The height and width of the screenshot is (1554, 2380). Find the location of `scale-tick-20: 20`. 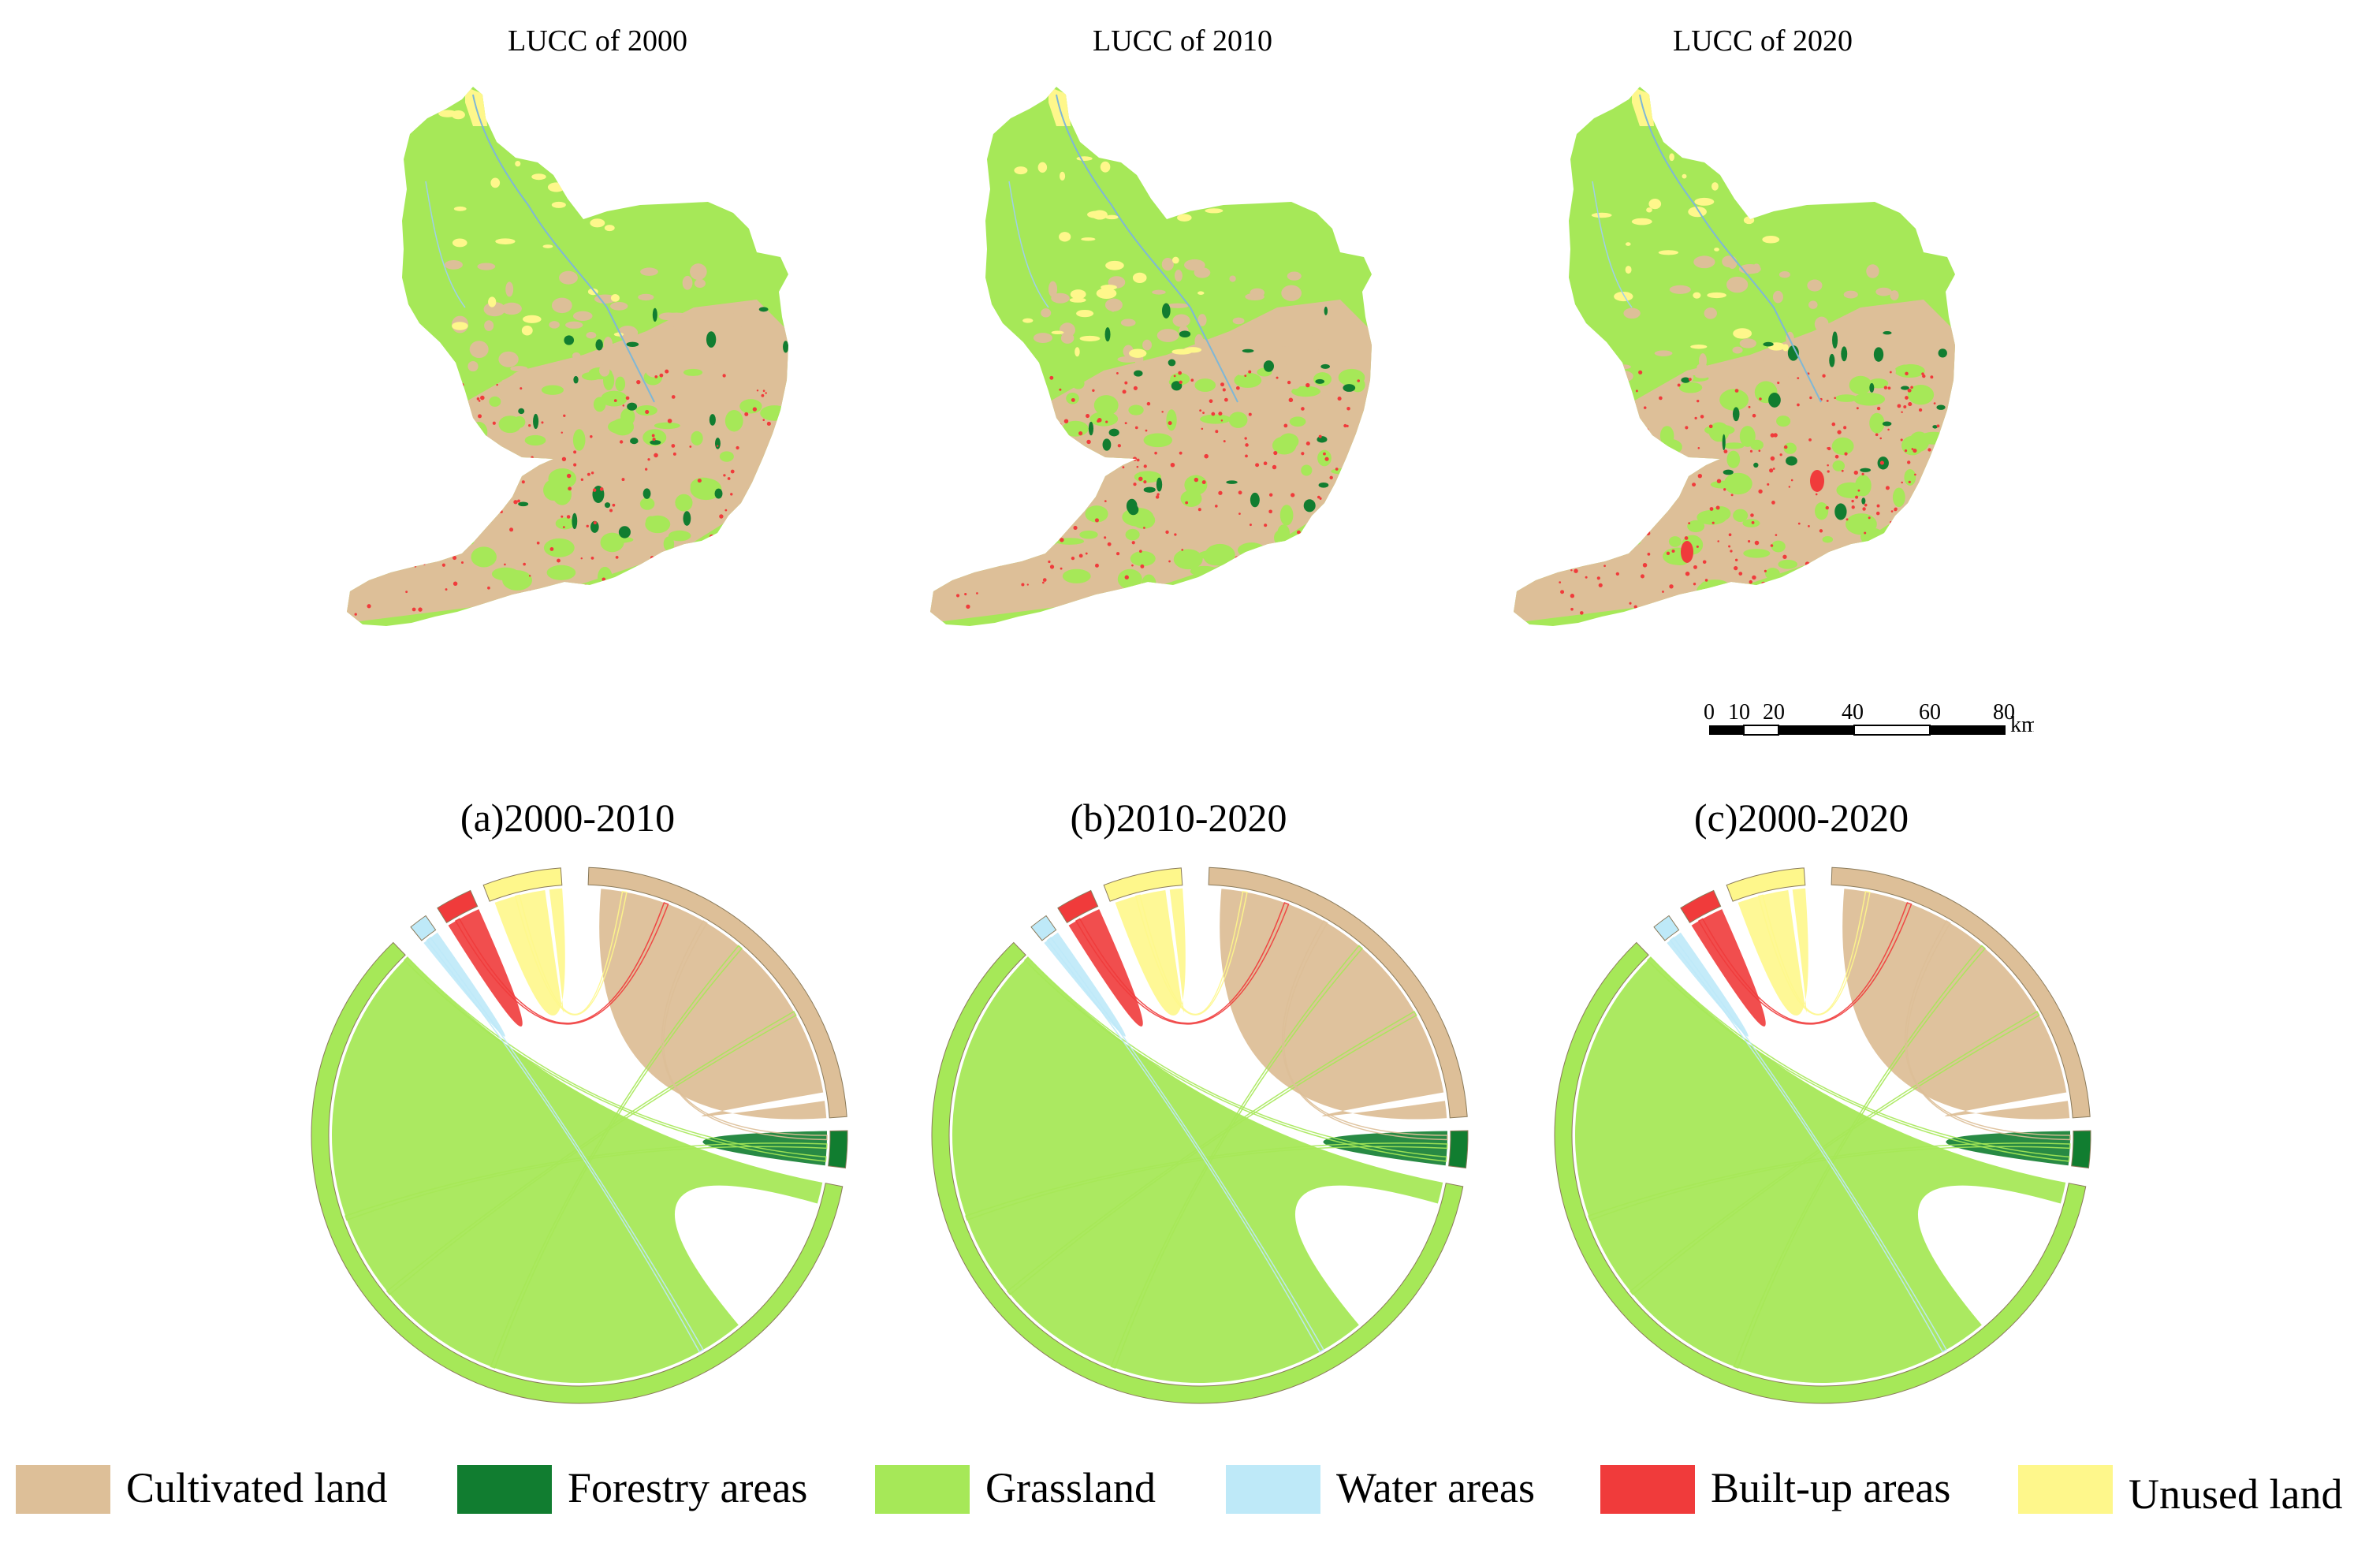

scale-tick-20: 20 is located at coordinates (1774, 712).